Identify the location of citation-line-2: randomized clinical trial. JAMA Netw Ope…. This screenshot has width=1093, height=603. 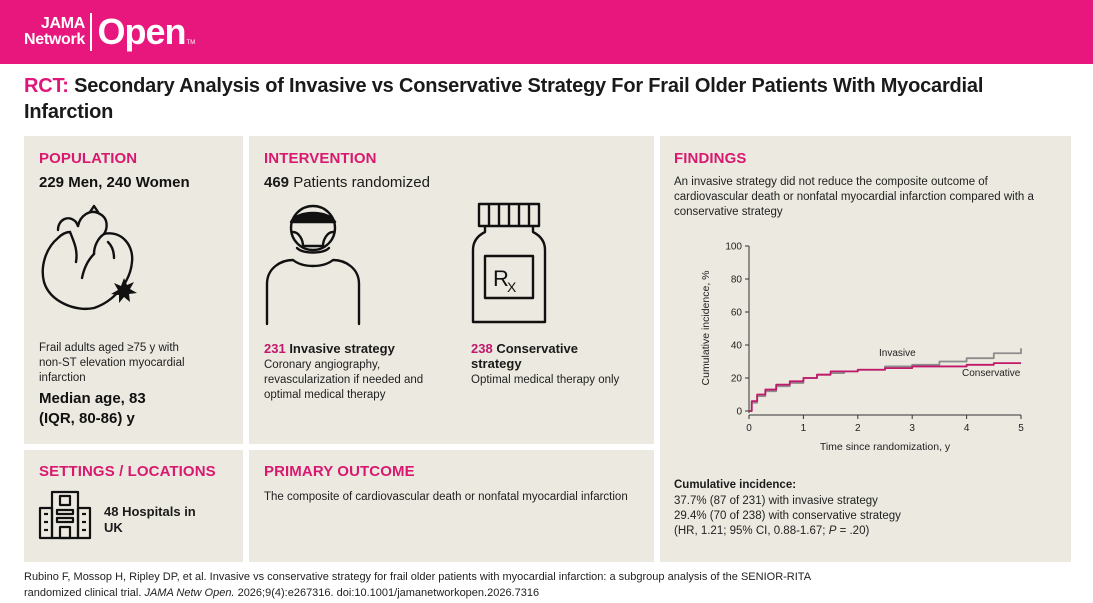
(549, 594).